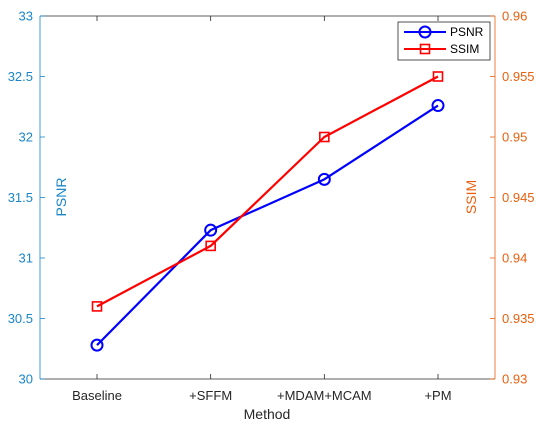 This screenshot has width=550, height=425. Describe the element at coordinates (26, 379) in the screenshot. I see `left-tick-label: 30` at that location.